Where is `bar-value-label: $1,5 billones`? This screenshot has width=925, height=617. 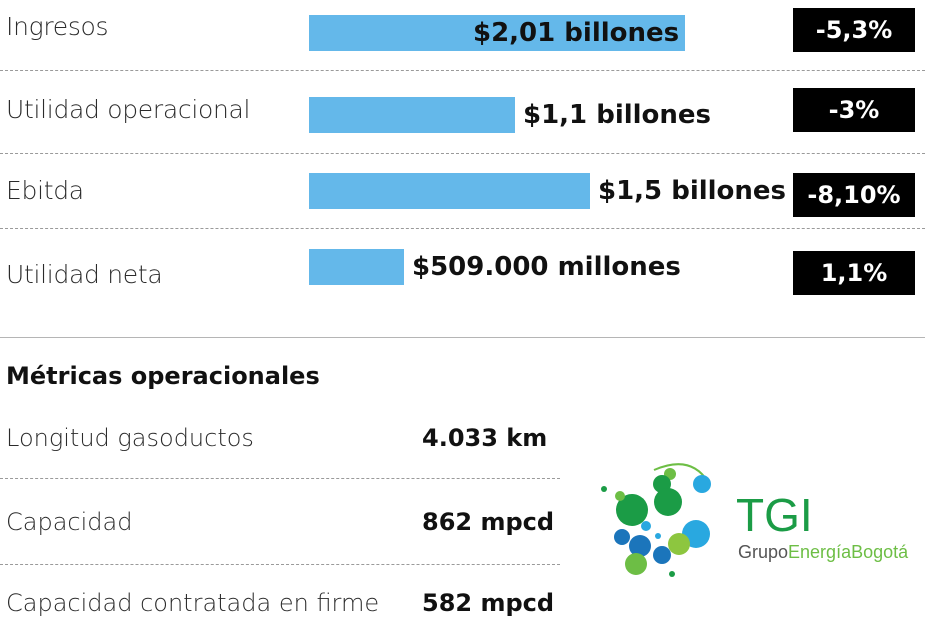 bar-value-label: $1,5 billones is located at coordinates (692, 191).